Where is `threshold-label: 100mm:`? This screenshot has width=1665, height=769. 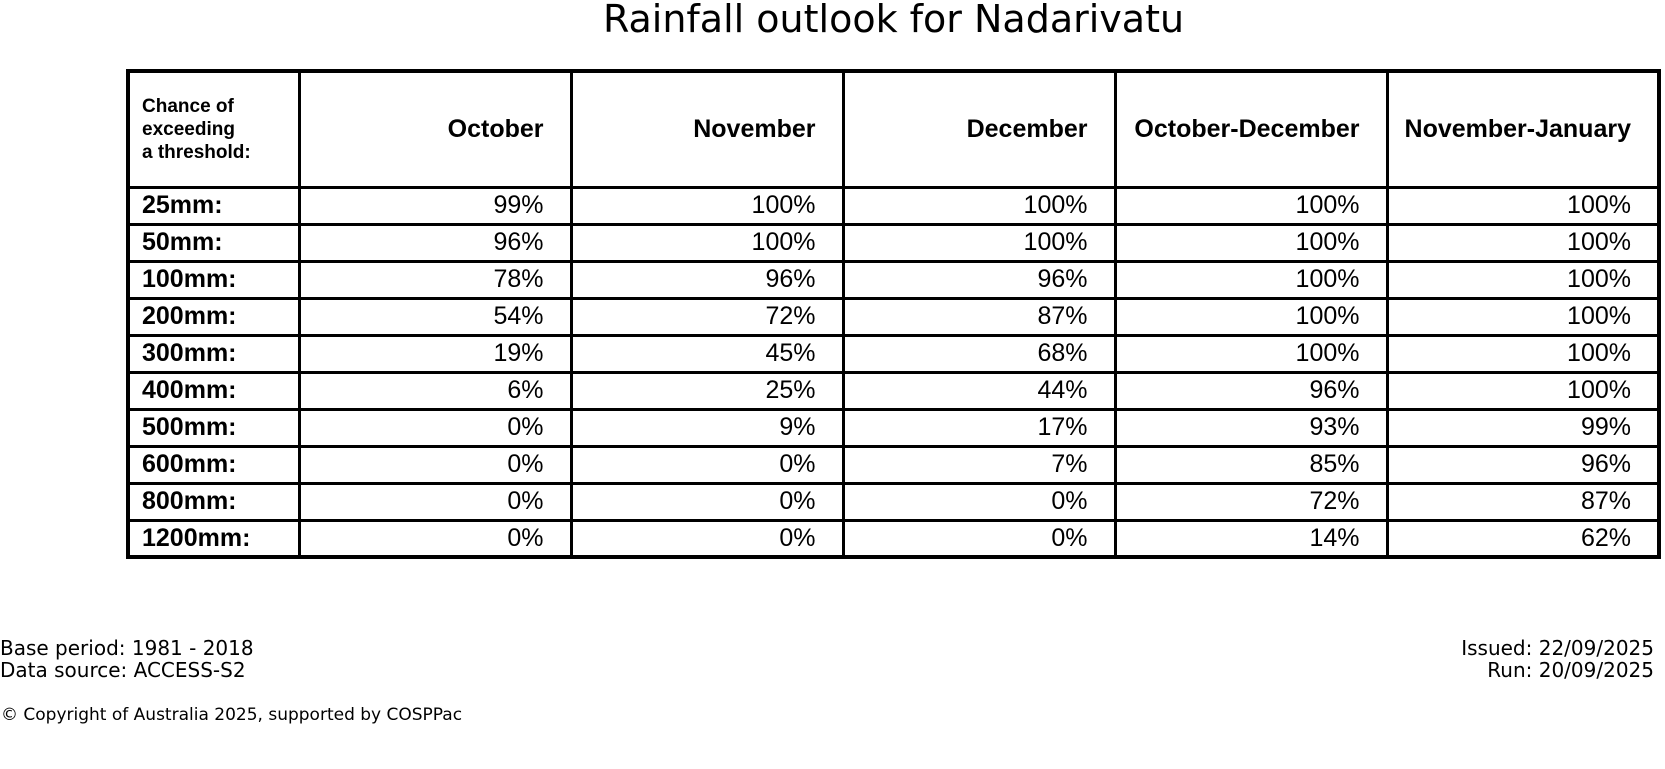
threshold-label: 100mm: is located at coordinates (213, 279).